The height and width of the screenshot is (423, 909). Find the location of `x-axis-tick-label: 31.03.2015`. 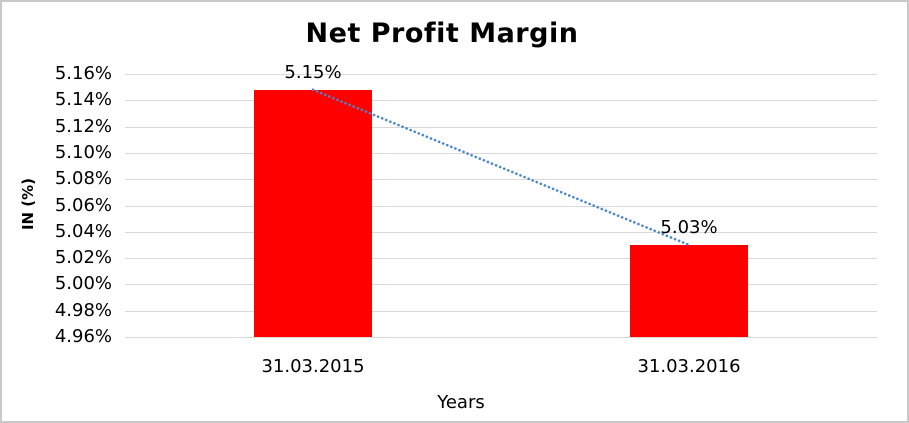

x-axis-tick-label: 31.03.2015 is located at coordinates (313, 366).